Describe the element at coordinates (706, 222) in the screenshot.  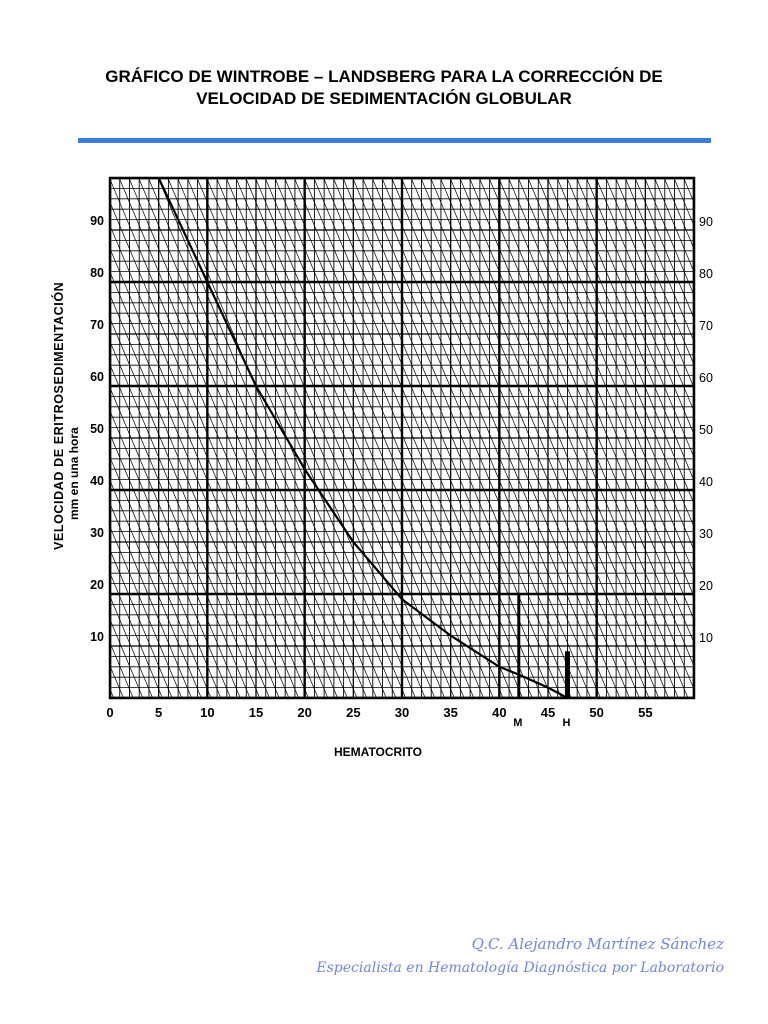
I see `y-tick-label-right: 90` at that location.